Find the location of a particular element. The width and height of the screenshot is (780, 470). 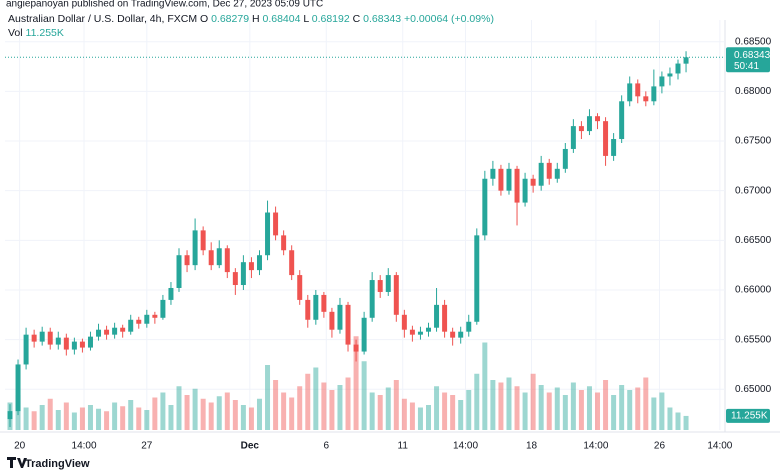

y-tick-label: 0.65000 is located at coordinates (753, 389).